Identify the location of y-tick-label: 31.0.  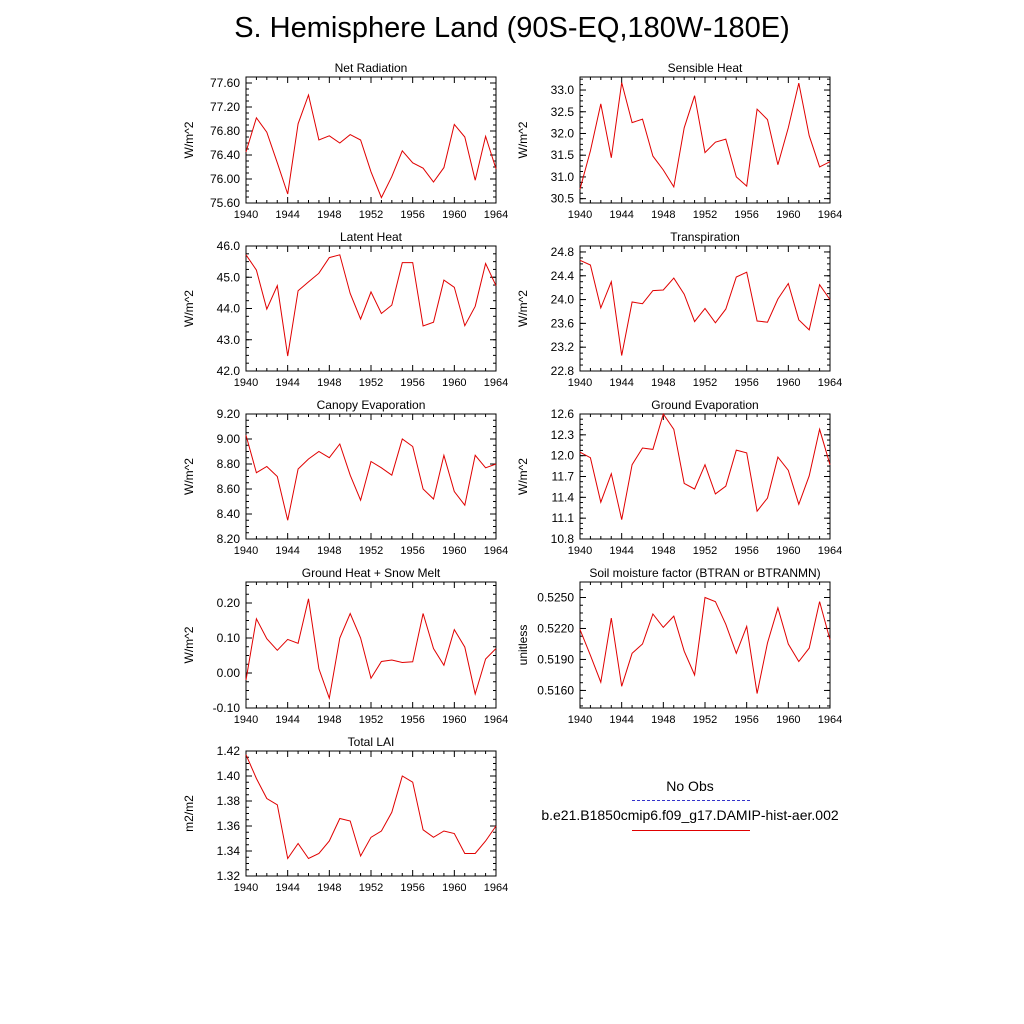
(563, 177).